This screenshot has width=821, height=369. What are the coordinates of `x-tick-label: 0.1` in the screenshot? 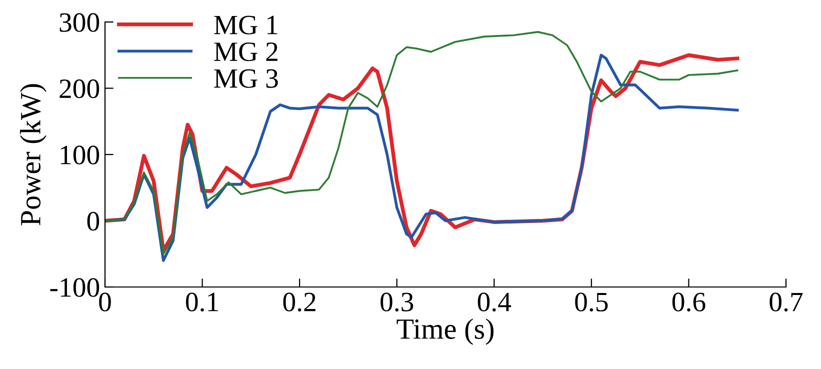 It's located at (202, 302).